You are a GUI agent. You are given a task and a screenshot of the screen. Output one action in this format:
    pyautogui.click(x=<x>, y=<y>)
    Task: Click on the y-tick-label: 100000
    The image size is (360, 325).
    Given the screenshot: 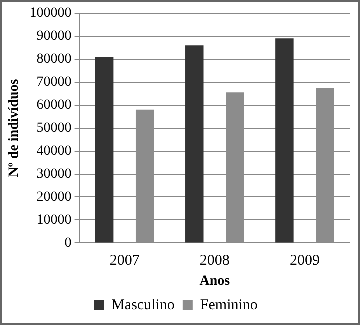 What is the action you would take?
    pyautogui.click(x=51, y=14)
    